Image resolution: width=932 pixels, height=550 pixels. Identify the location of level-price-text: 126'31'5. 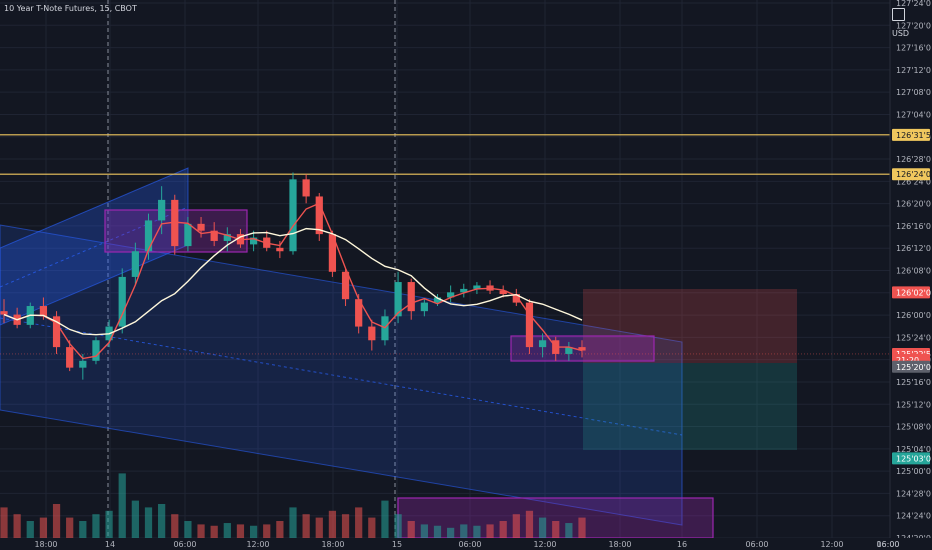
(913, 135).